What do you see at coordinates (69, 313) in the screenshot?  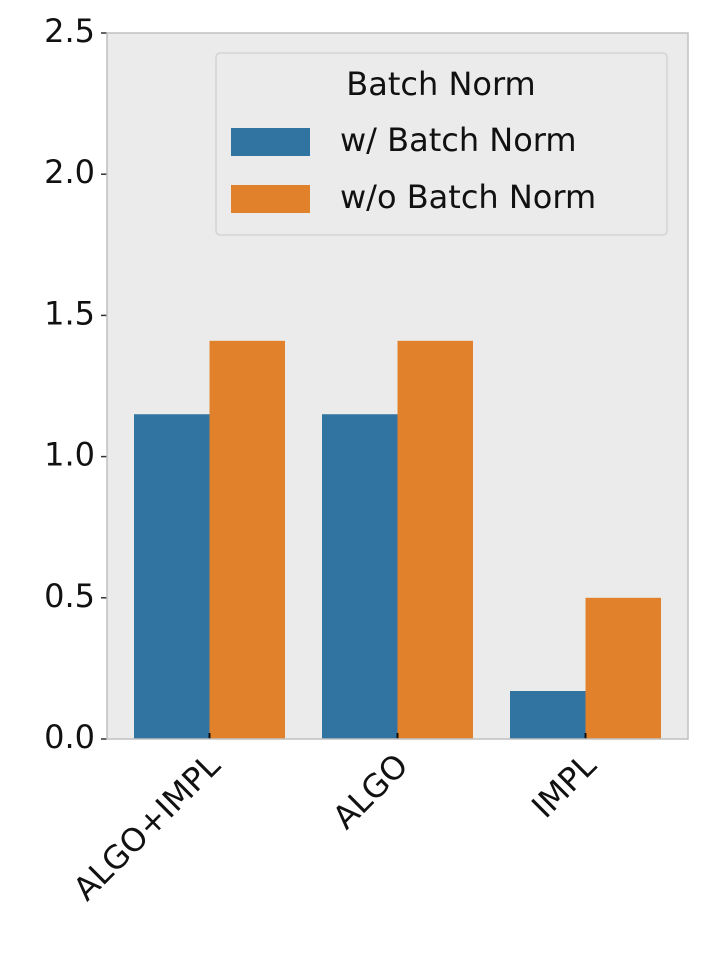 I see `y-tick-label: 1.5` at bounding box center [69, 313].